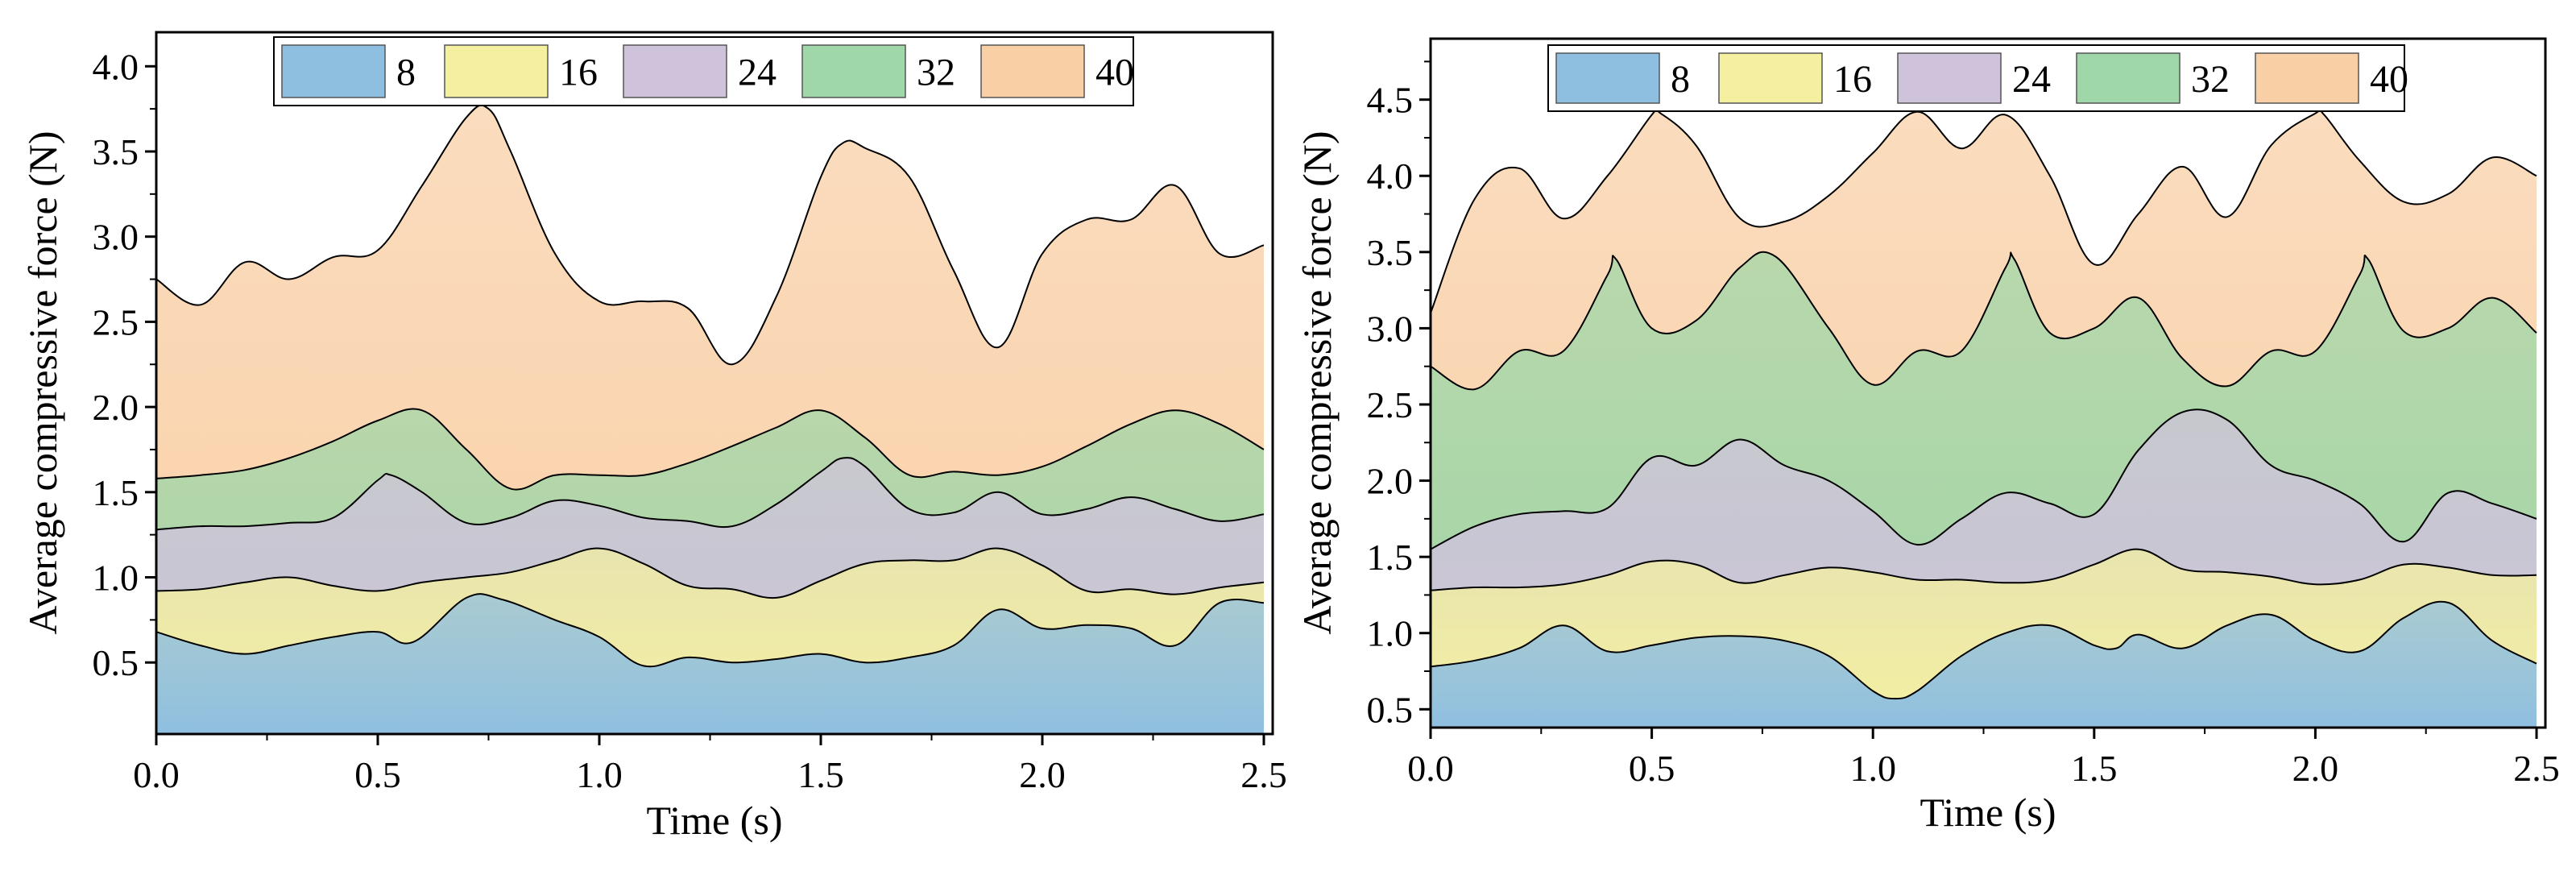 Image resolution: width=2576 pixels, height=871 pixels. What do you see at coordinates (2315, 768) in the screenshot?
I see `right-chart-x-tick-label: 2.0` at bounding box center [2315, 768].